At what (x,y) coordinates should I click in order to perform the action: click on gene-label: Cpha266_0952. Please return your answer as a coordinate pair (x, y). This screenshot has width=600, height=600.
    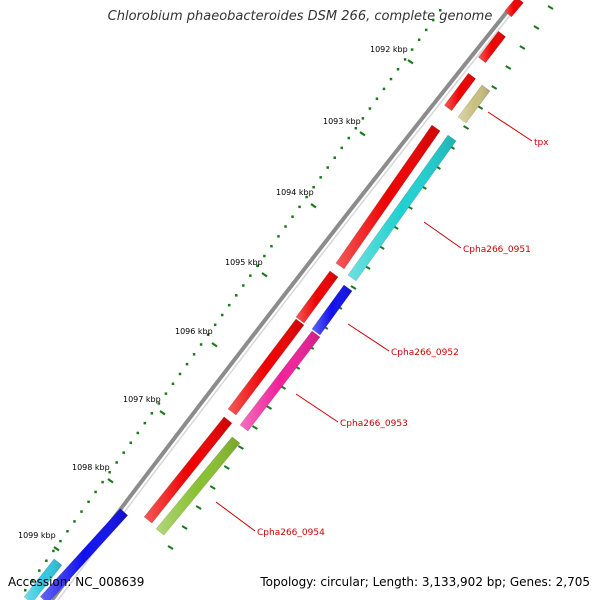
    Looking at the image, I should click on (425, 353).